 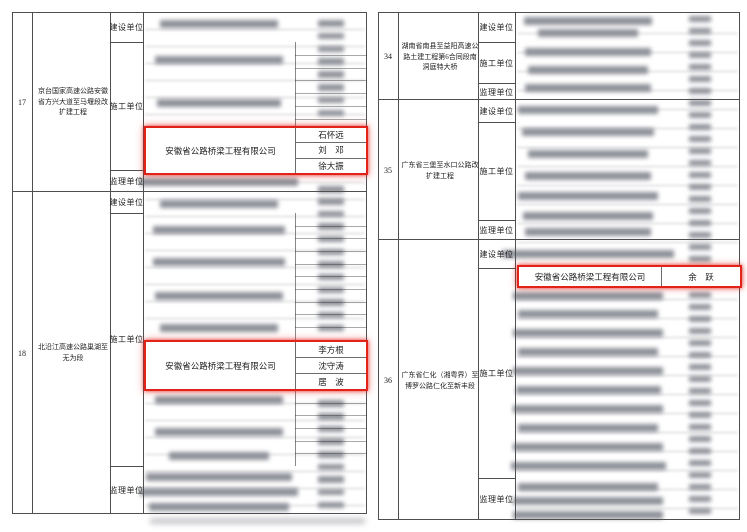 I want to click on project-name: 北沿江高速公路巢湖至无为段, so click(x=73, y=352).